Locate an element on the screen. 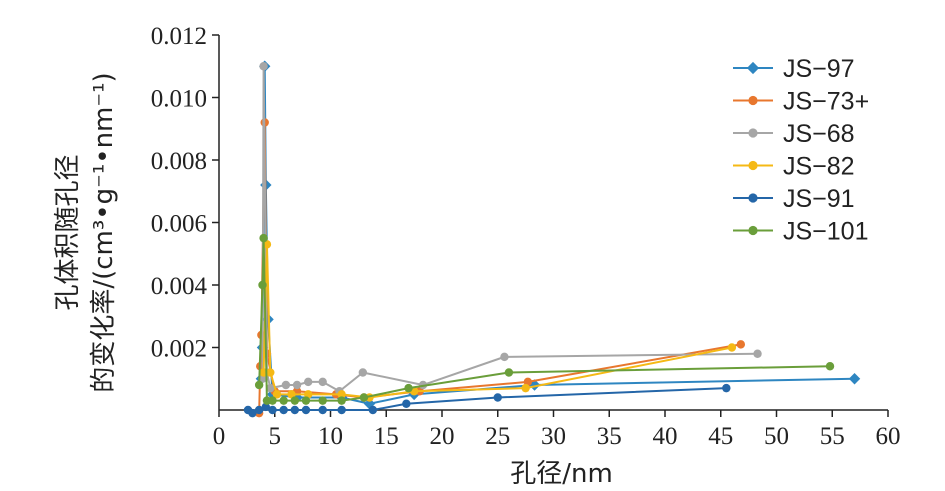 The width and height of the screenshot is (945, 491). y-tick-label: 0.004 is located at coordinates (179, 286).